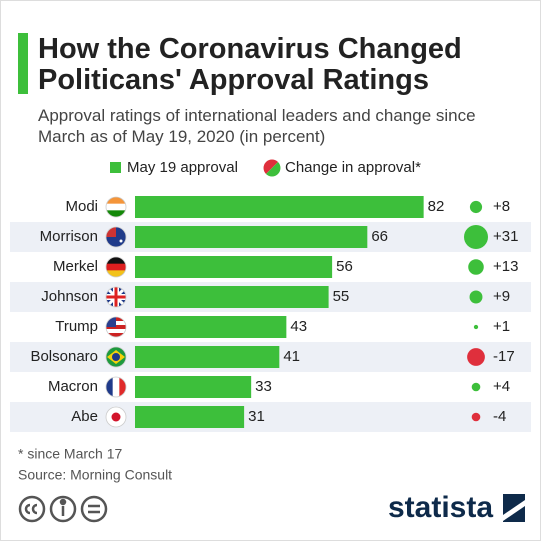 Image resolution: width=541 pixels, height=546 pixels. I want to click on change-label: +1, so click(501, 326).